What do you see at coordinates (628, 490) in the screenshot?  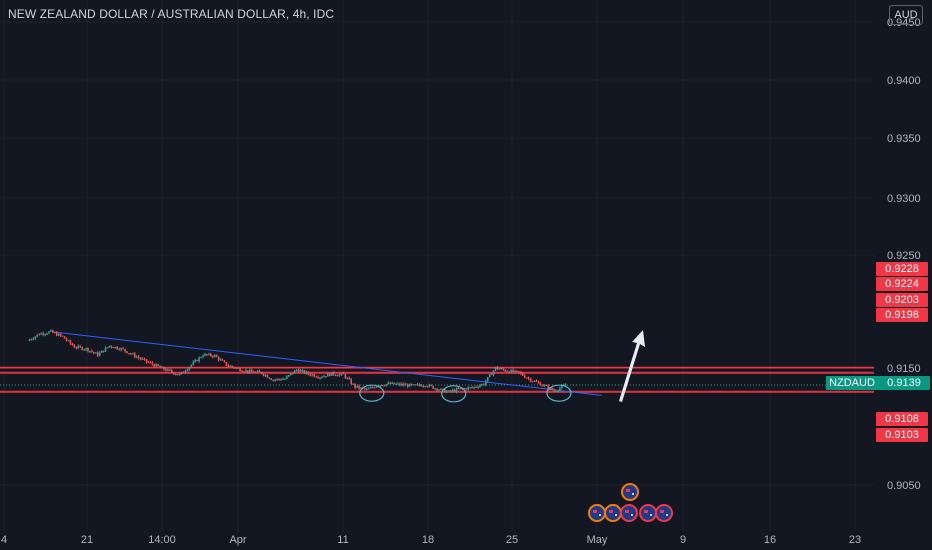 I see `event-flag-mark` at bounding box center [628, 490].